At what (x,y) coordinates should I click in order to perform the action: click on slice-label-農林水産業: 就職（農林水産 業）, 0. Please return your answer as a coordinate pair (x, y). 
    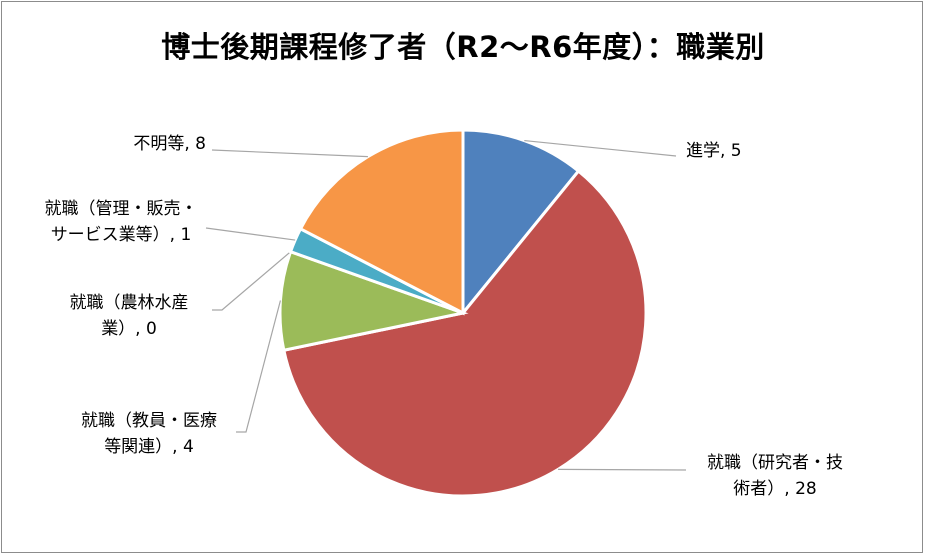
    Looking at the image, I should click on (129, 316).